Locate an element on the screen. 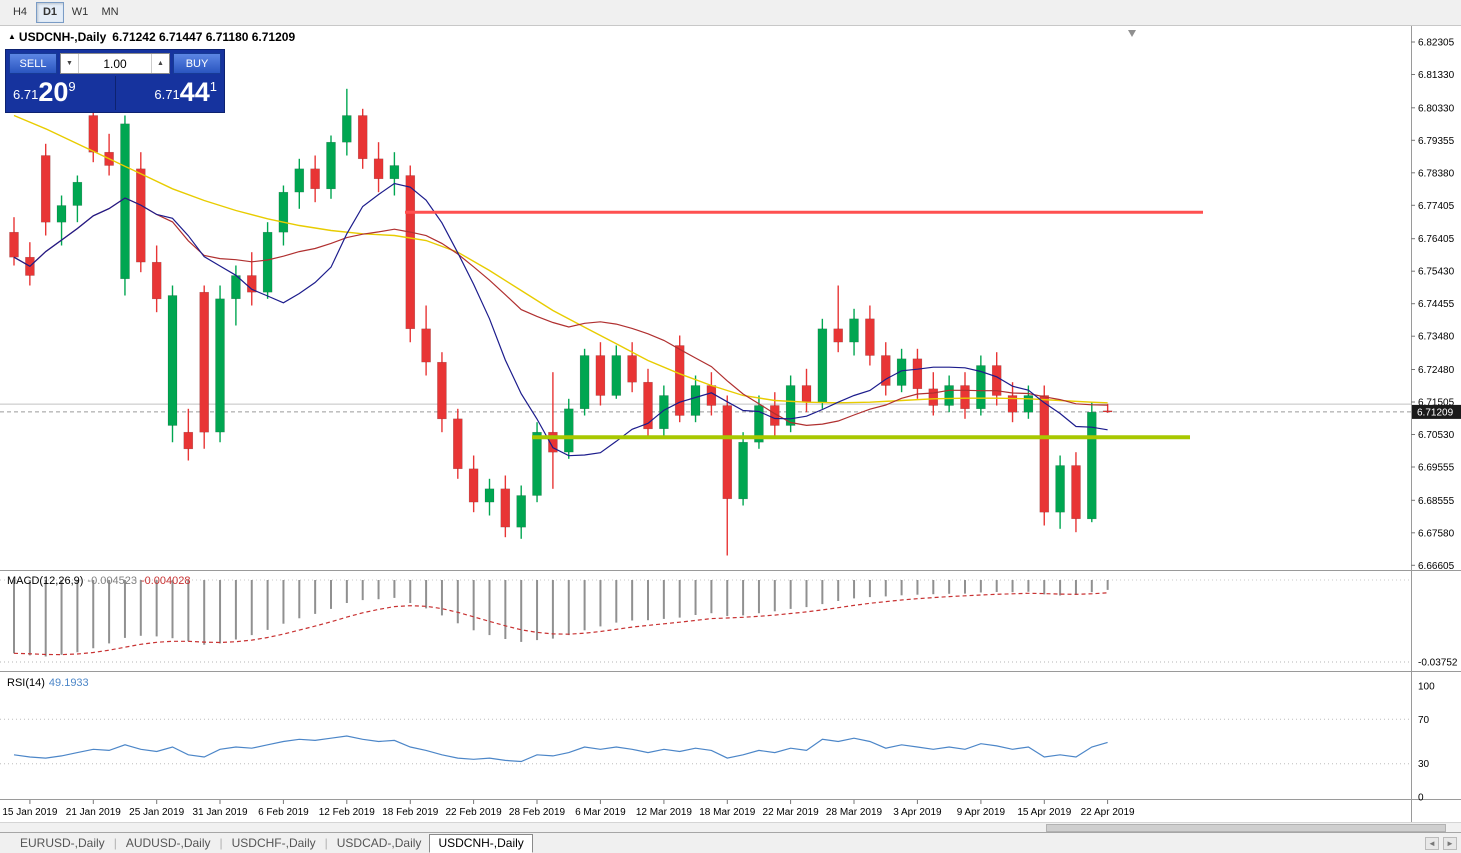 The width and height of the screenshot is (1461, 853). rsi-panel: 100 70 30 0 is located at coordinates (717, 743).